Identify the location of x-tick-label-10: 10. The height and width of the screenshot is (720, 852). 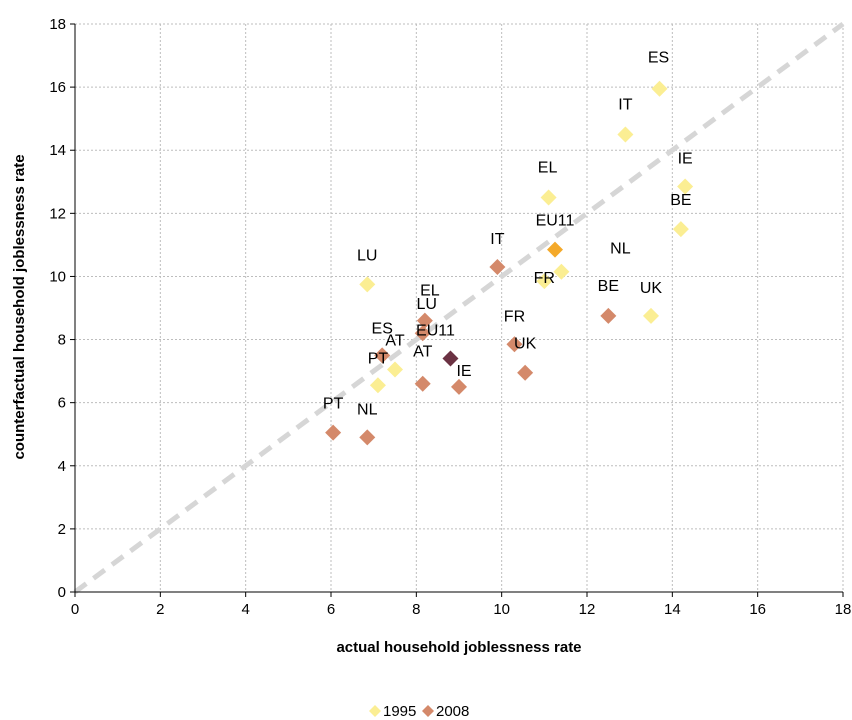
(501, 609).